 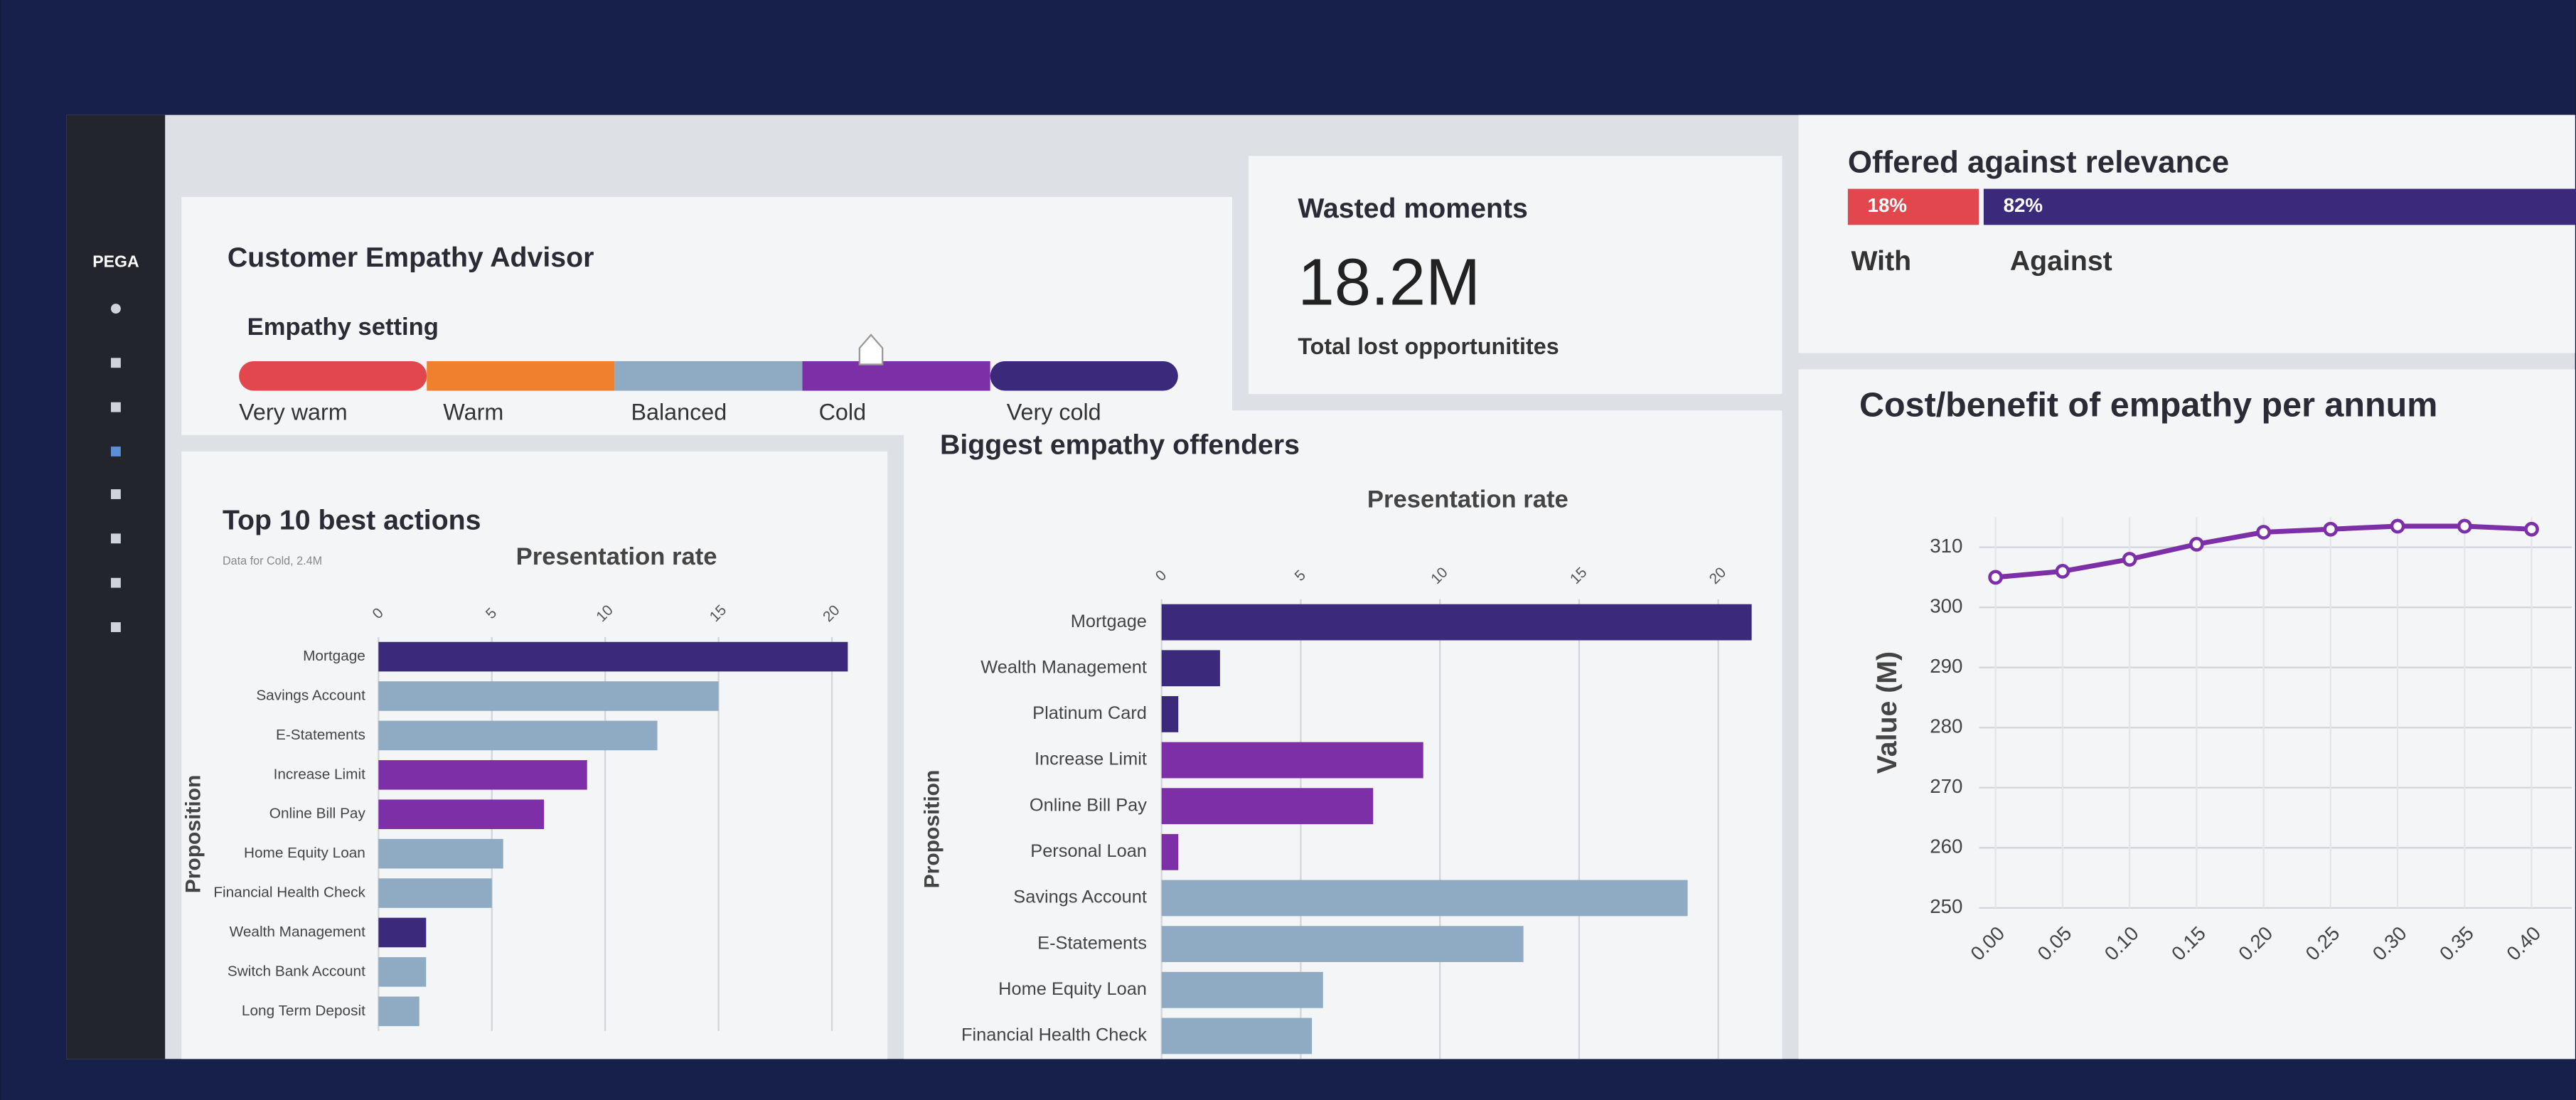 I want to click on chart-title: Cost/benefit of empathy per annum, so click(x=2148, y=404).